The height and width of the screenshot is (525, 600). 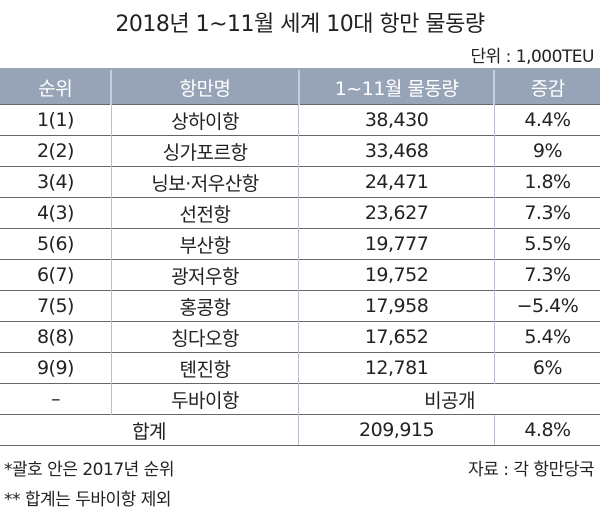 I want to click on cell-rank: 9(9), so click(x=56, y=368).